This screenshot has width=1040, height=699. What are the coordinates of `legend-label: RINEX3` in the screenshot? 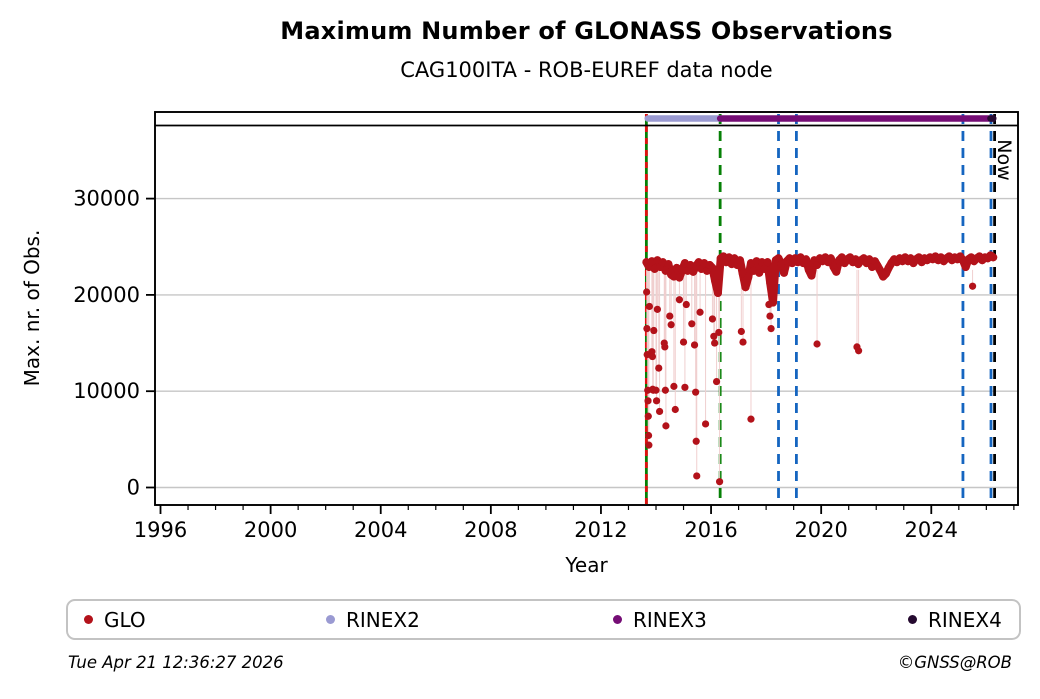 It's located at (670, 619).